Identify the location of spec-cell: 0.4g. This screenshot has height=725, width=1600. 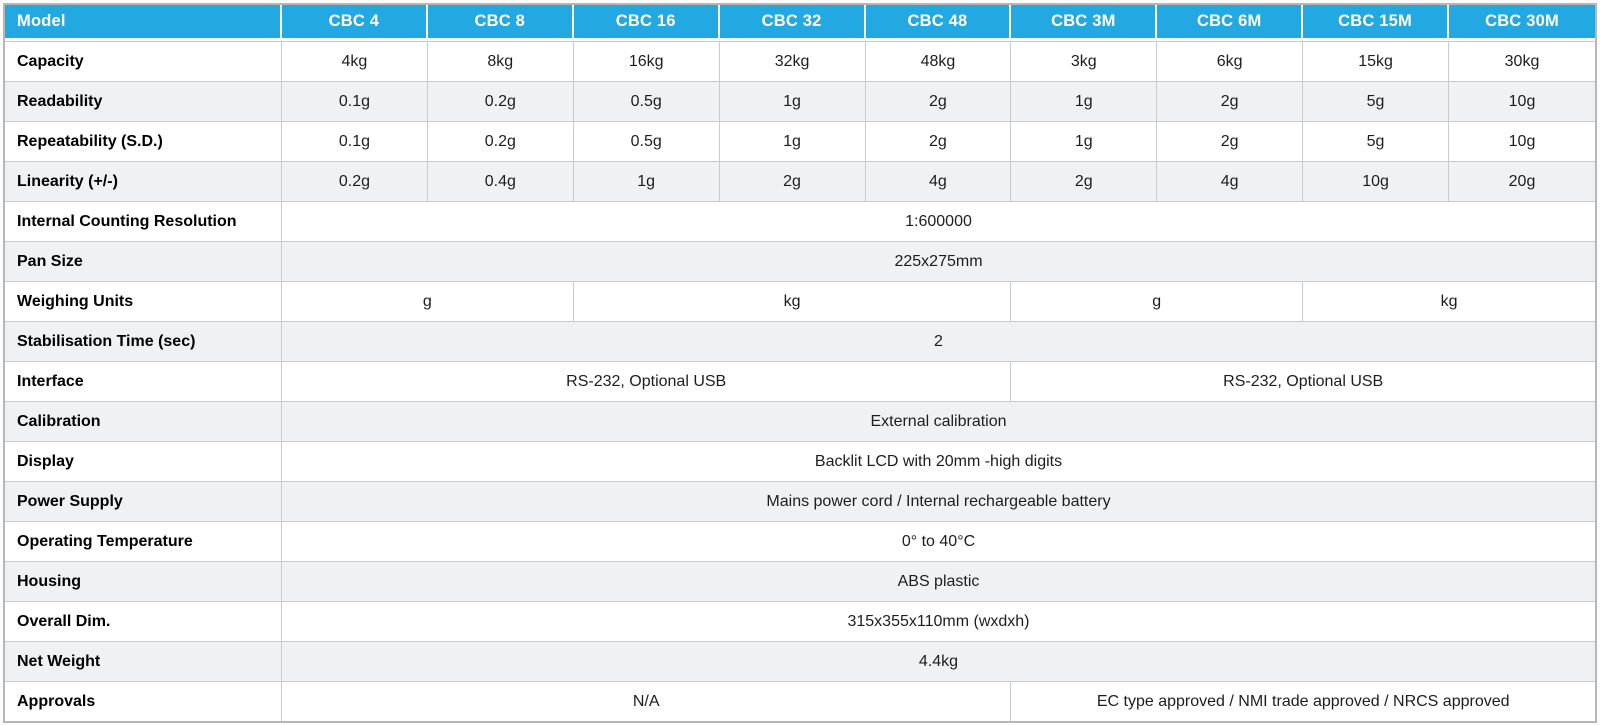
(500, 181).